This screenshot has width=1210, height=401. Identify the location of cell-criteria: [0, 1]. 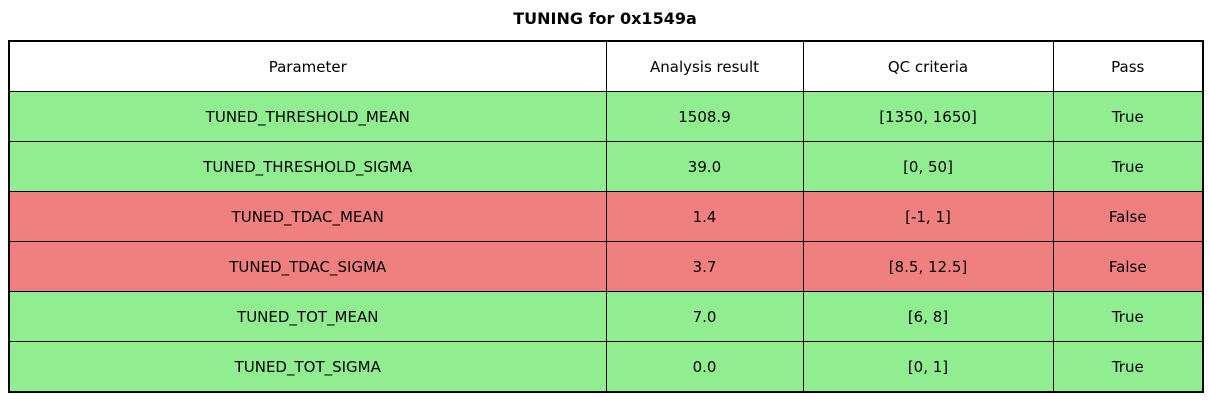
(928, 367).